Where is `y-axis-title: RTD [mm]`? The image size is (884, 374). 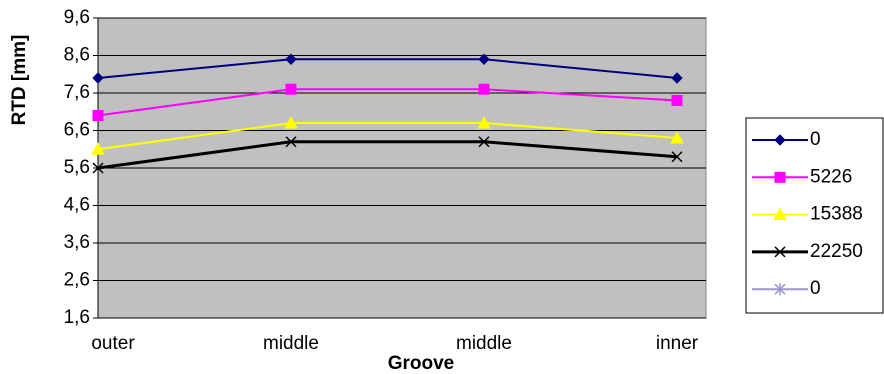 y-axis-title: RTD [mm] is located at coordinates (19, 80).